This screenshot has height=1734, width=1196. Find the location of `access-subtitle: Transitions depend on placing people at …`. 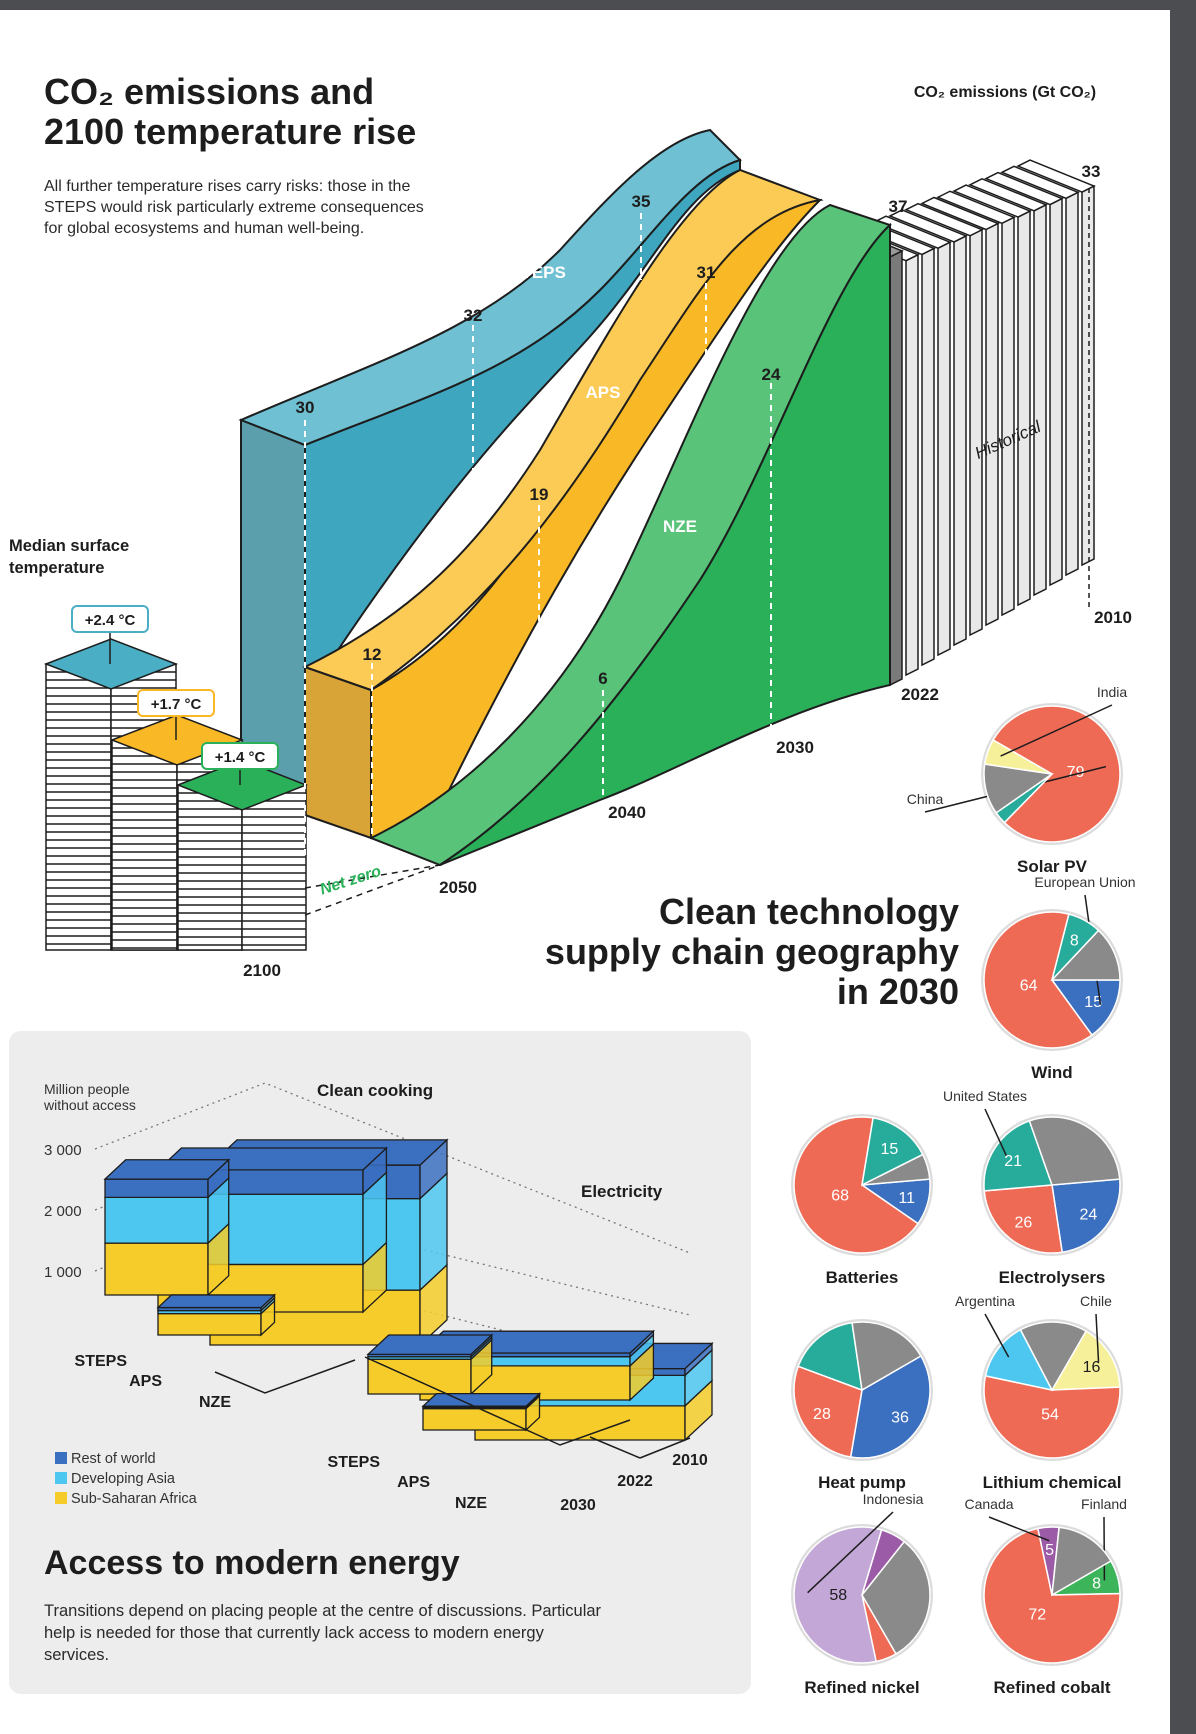

access-subtitle: Transitions depend on placing people at … is located at coordinates (323, 1633).